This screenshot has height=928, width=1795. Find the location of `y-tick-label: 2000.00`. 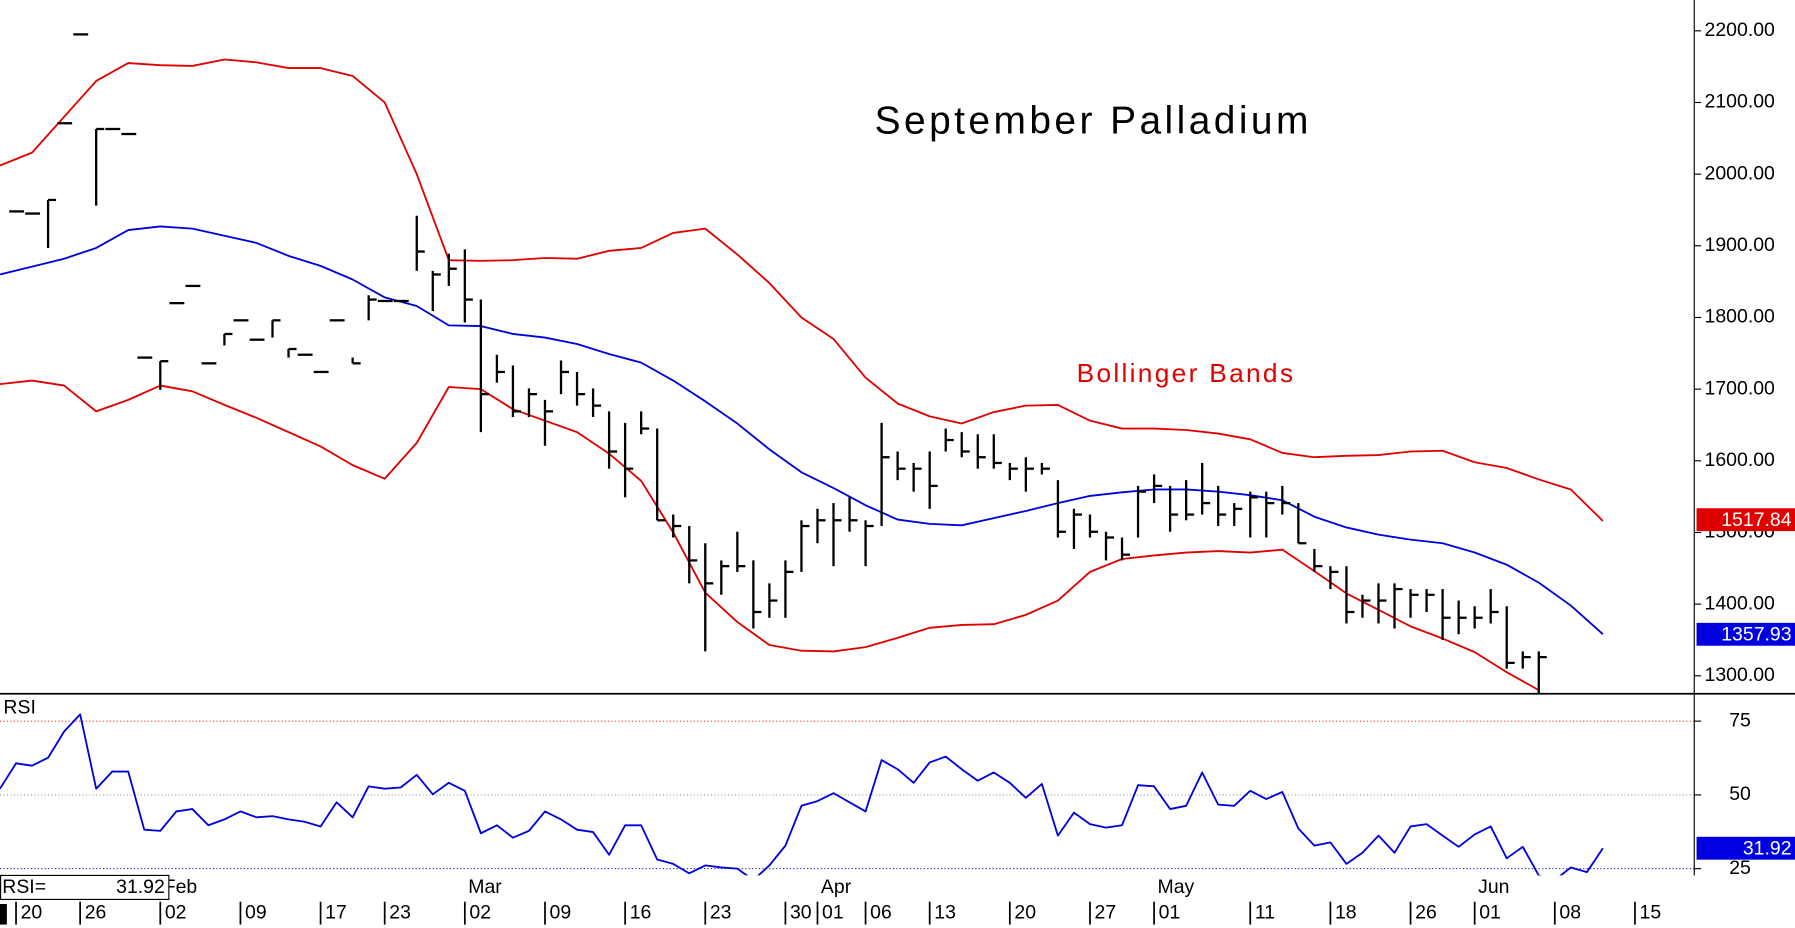

y-tick-label: 2000.00 is located at coordinates (1740, 173).